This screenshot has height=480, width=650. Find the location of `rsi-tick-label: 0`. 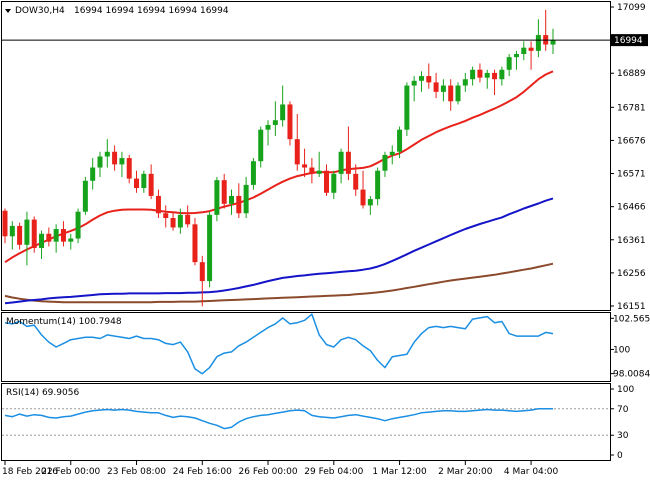

rsi-tick-label: 0 is located at coordinates (620, 456).